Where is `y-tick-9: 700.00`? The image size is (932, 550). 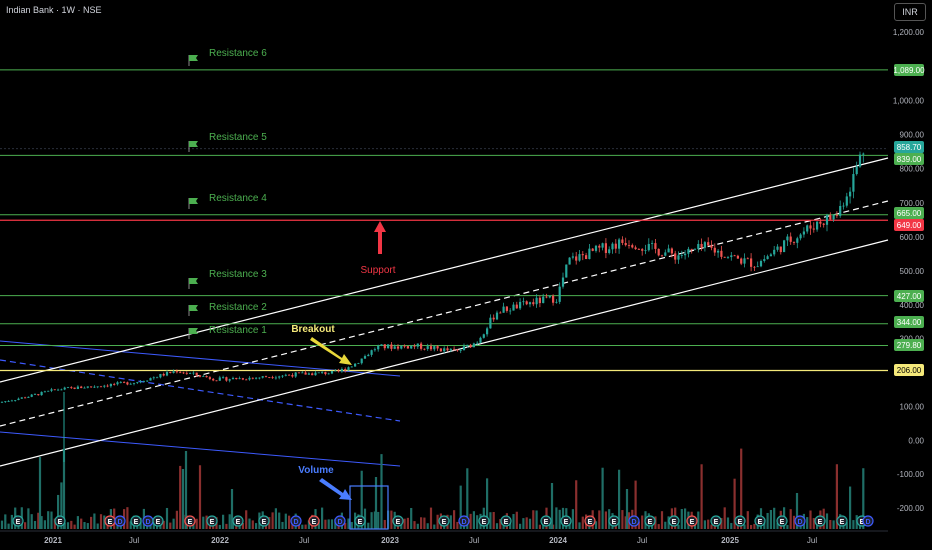 y-tick-9: 700.00 is located at coordinates (912, 203).